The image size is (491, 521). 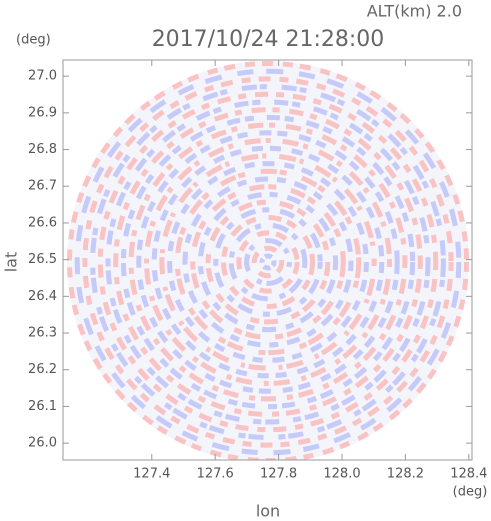 What do you see at coordinates (468, 474) in the screenshot?
I see `x-tick-label: 128.4` at bounding box center [468, 474].